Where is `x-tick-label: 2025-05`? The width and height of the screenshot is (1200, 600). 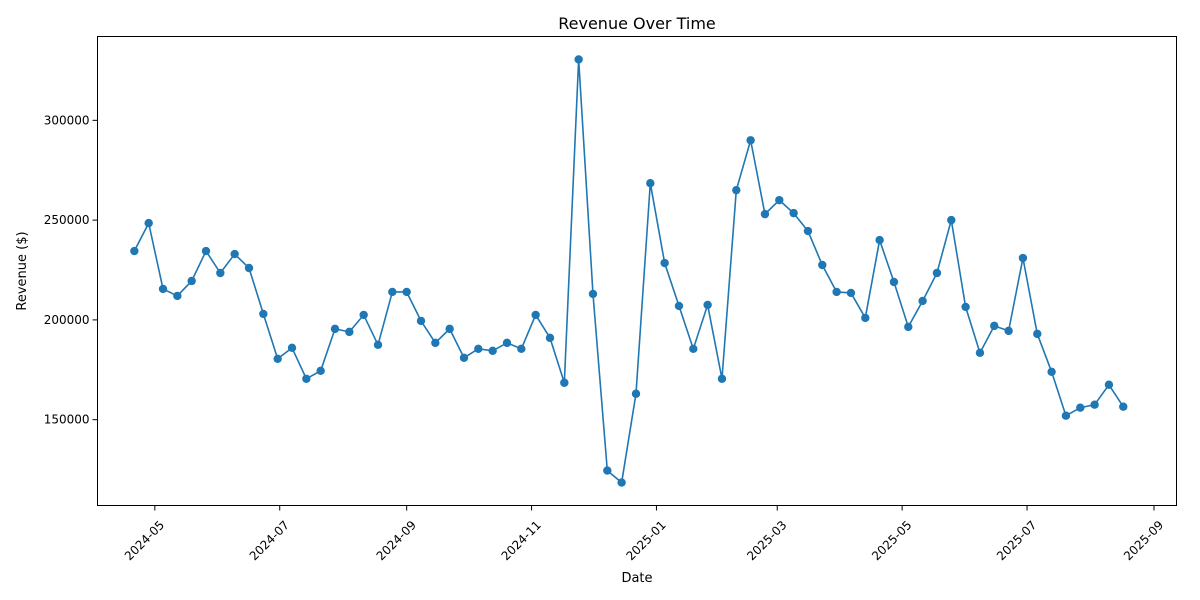 x-tick-label: 2025-05 is located at coordinates (891, 540).